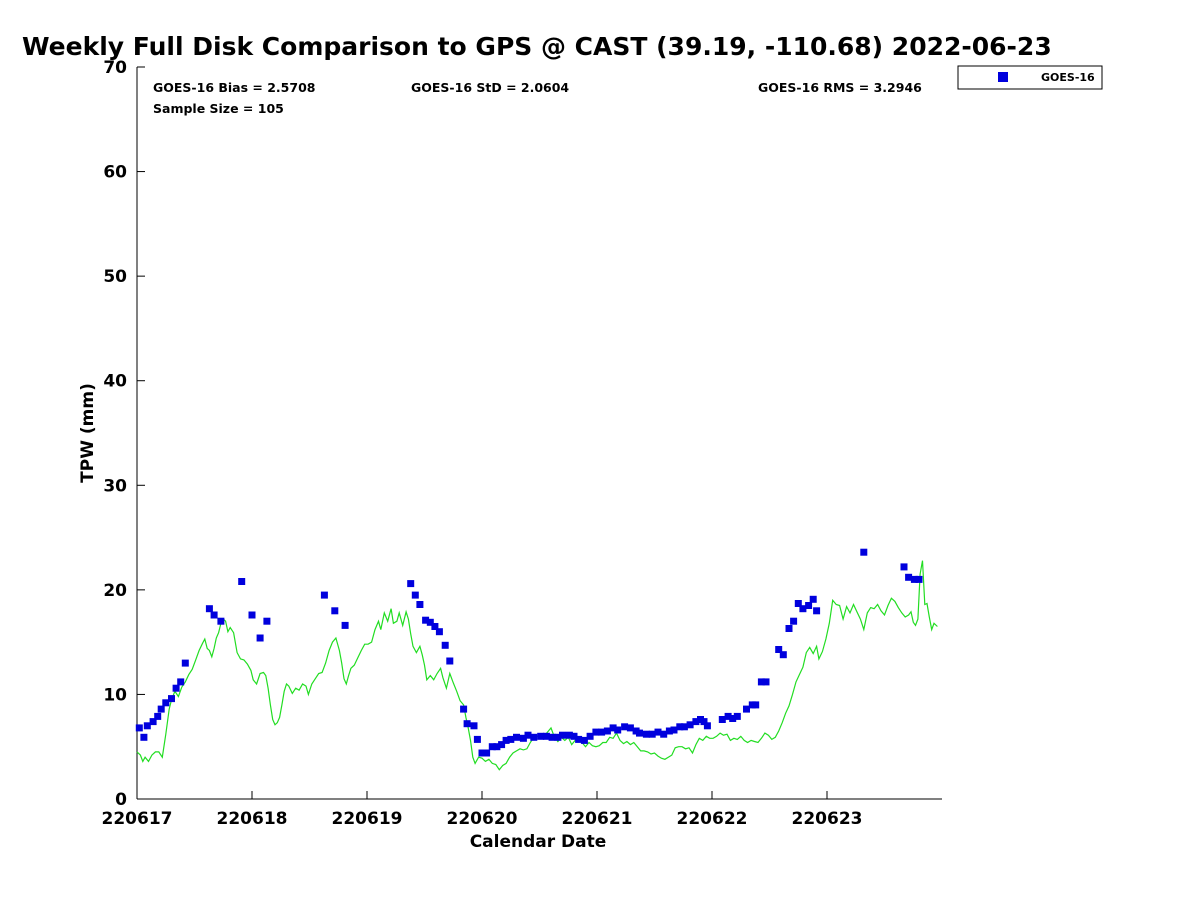 This screenshot has height=904, width=1200. Describe the element at coordinates (218, 108) in the screenshot. I see `sample-size-stat: Sample Size = 105` at that location.